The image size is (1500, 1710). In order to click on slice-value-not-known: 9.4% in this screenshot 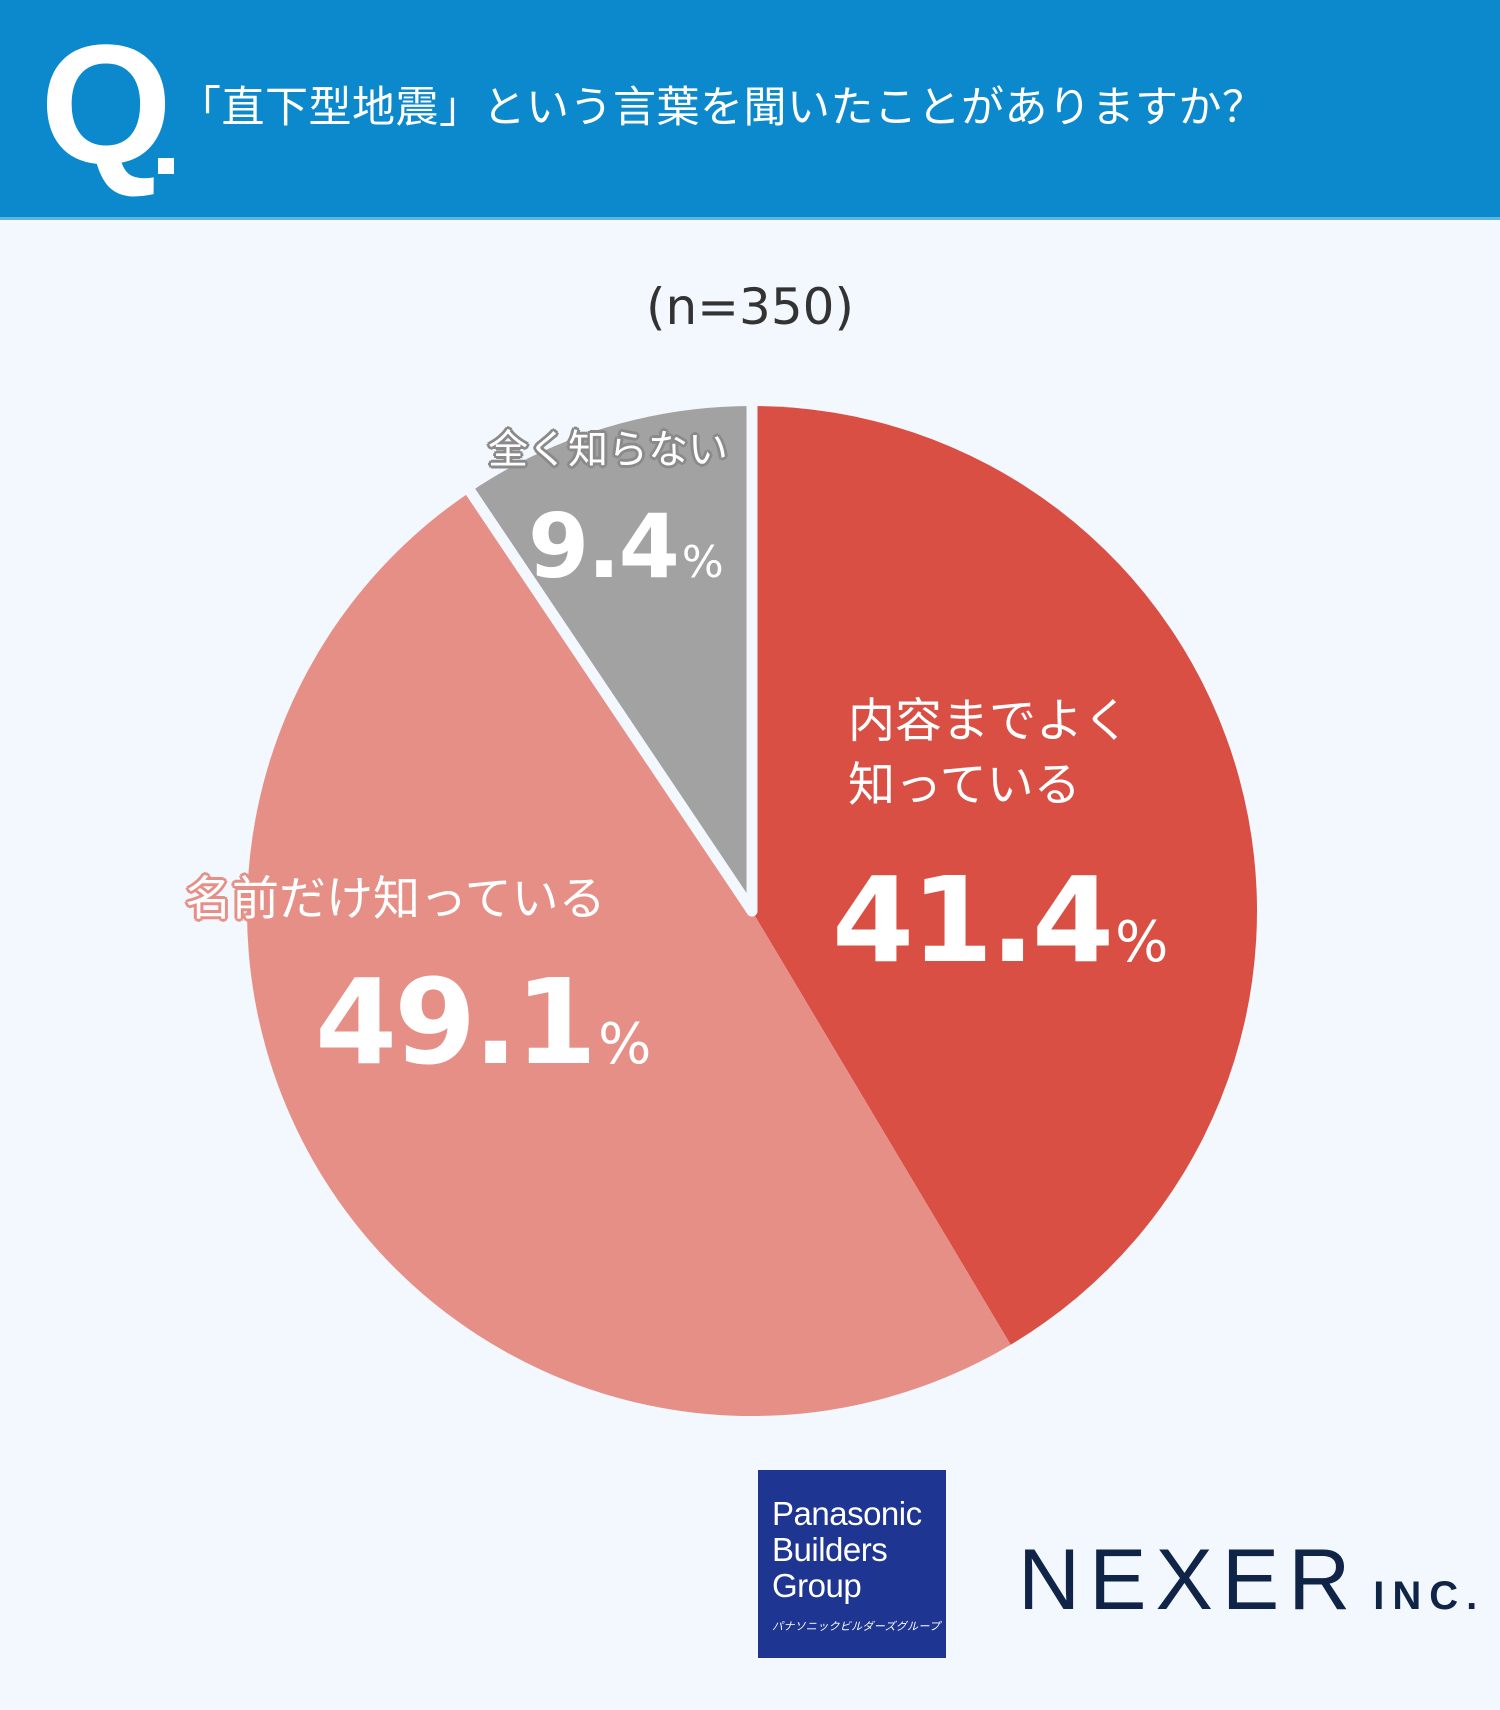, I will do `click(626, 555)`.